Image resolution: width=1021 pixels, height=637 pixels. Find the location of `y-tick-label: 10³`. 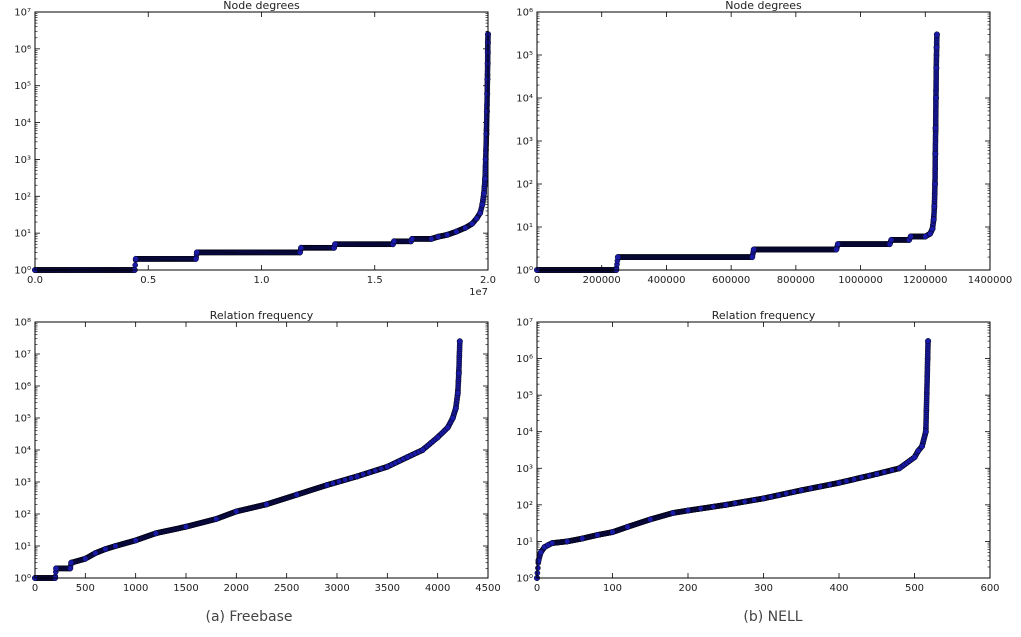

y-tick-label: 10³ is located at coordinates (22, 483).